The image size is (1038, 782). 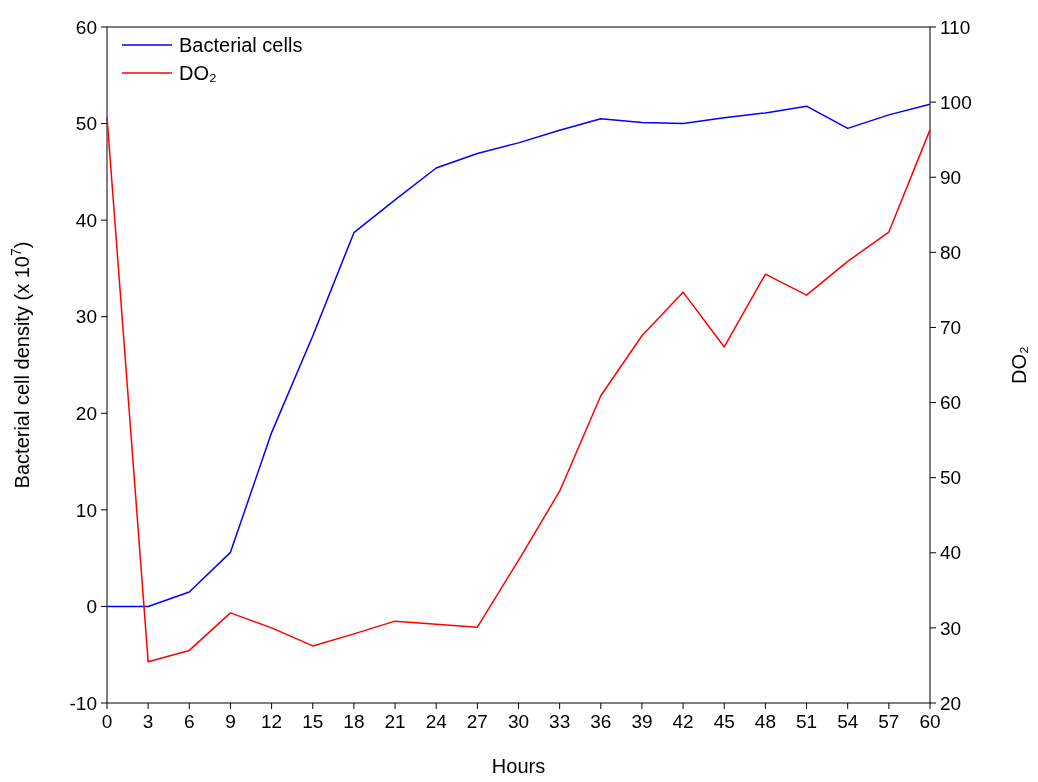 What do you see at coordinates (518, 721) in the screenshot?
I see `x-tick-label: 30` at bounding box center [518, 721].